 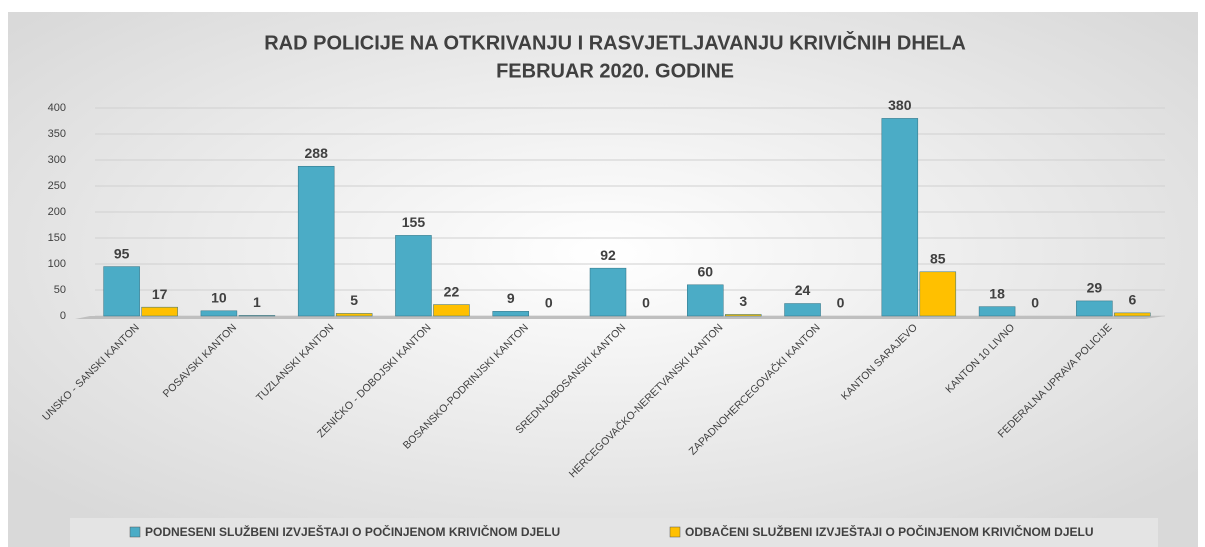 What do you see at coordinates (900, 105) in the screenshot?
I see `data-label: 380` at bounding box center [900, 105].